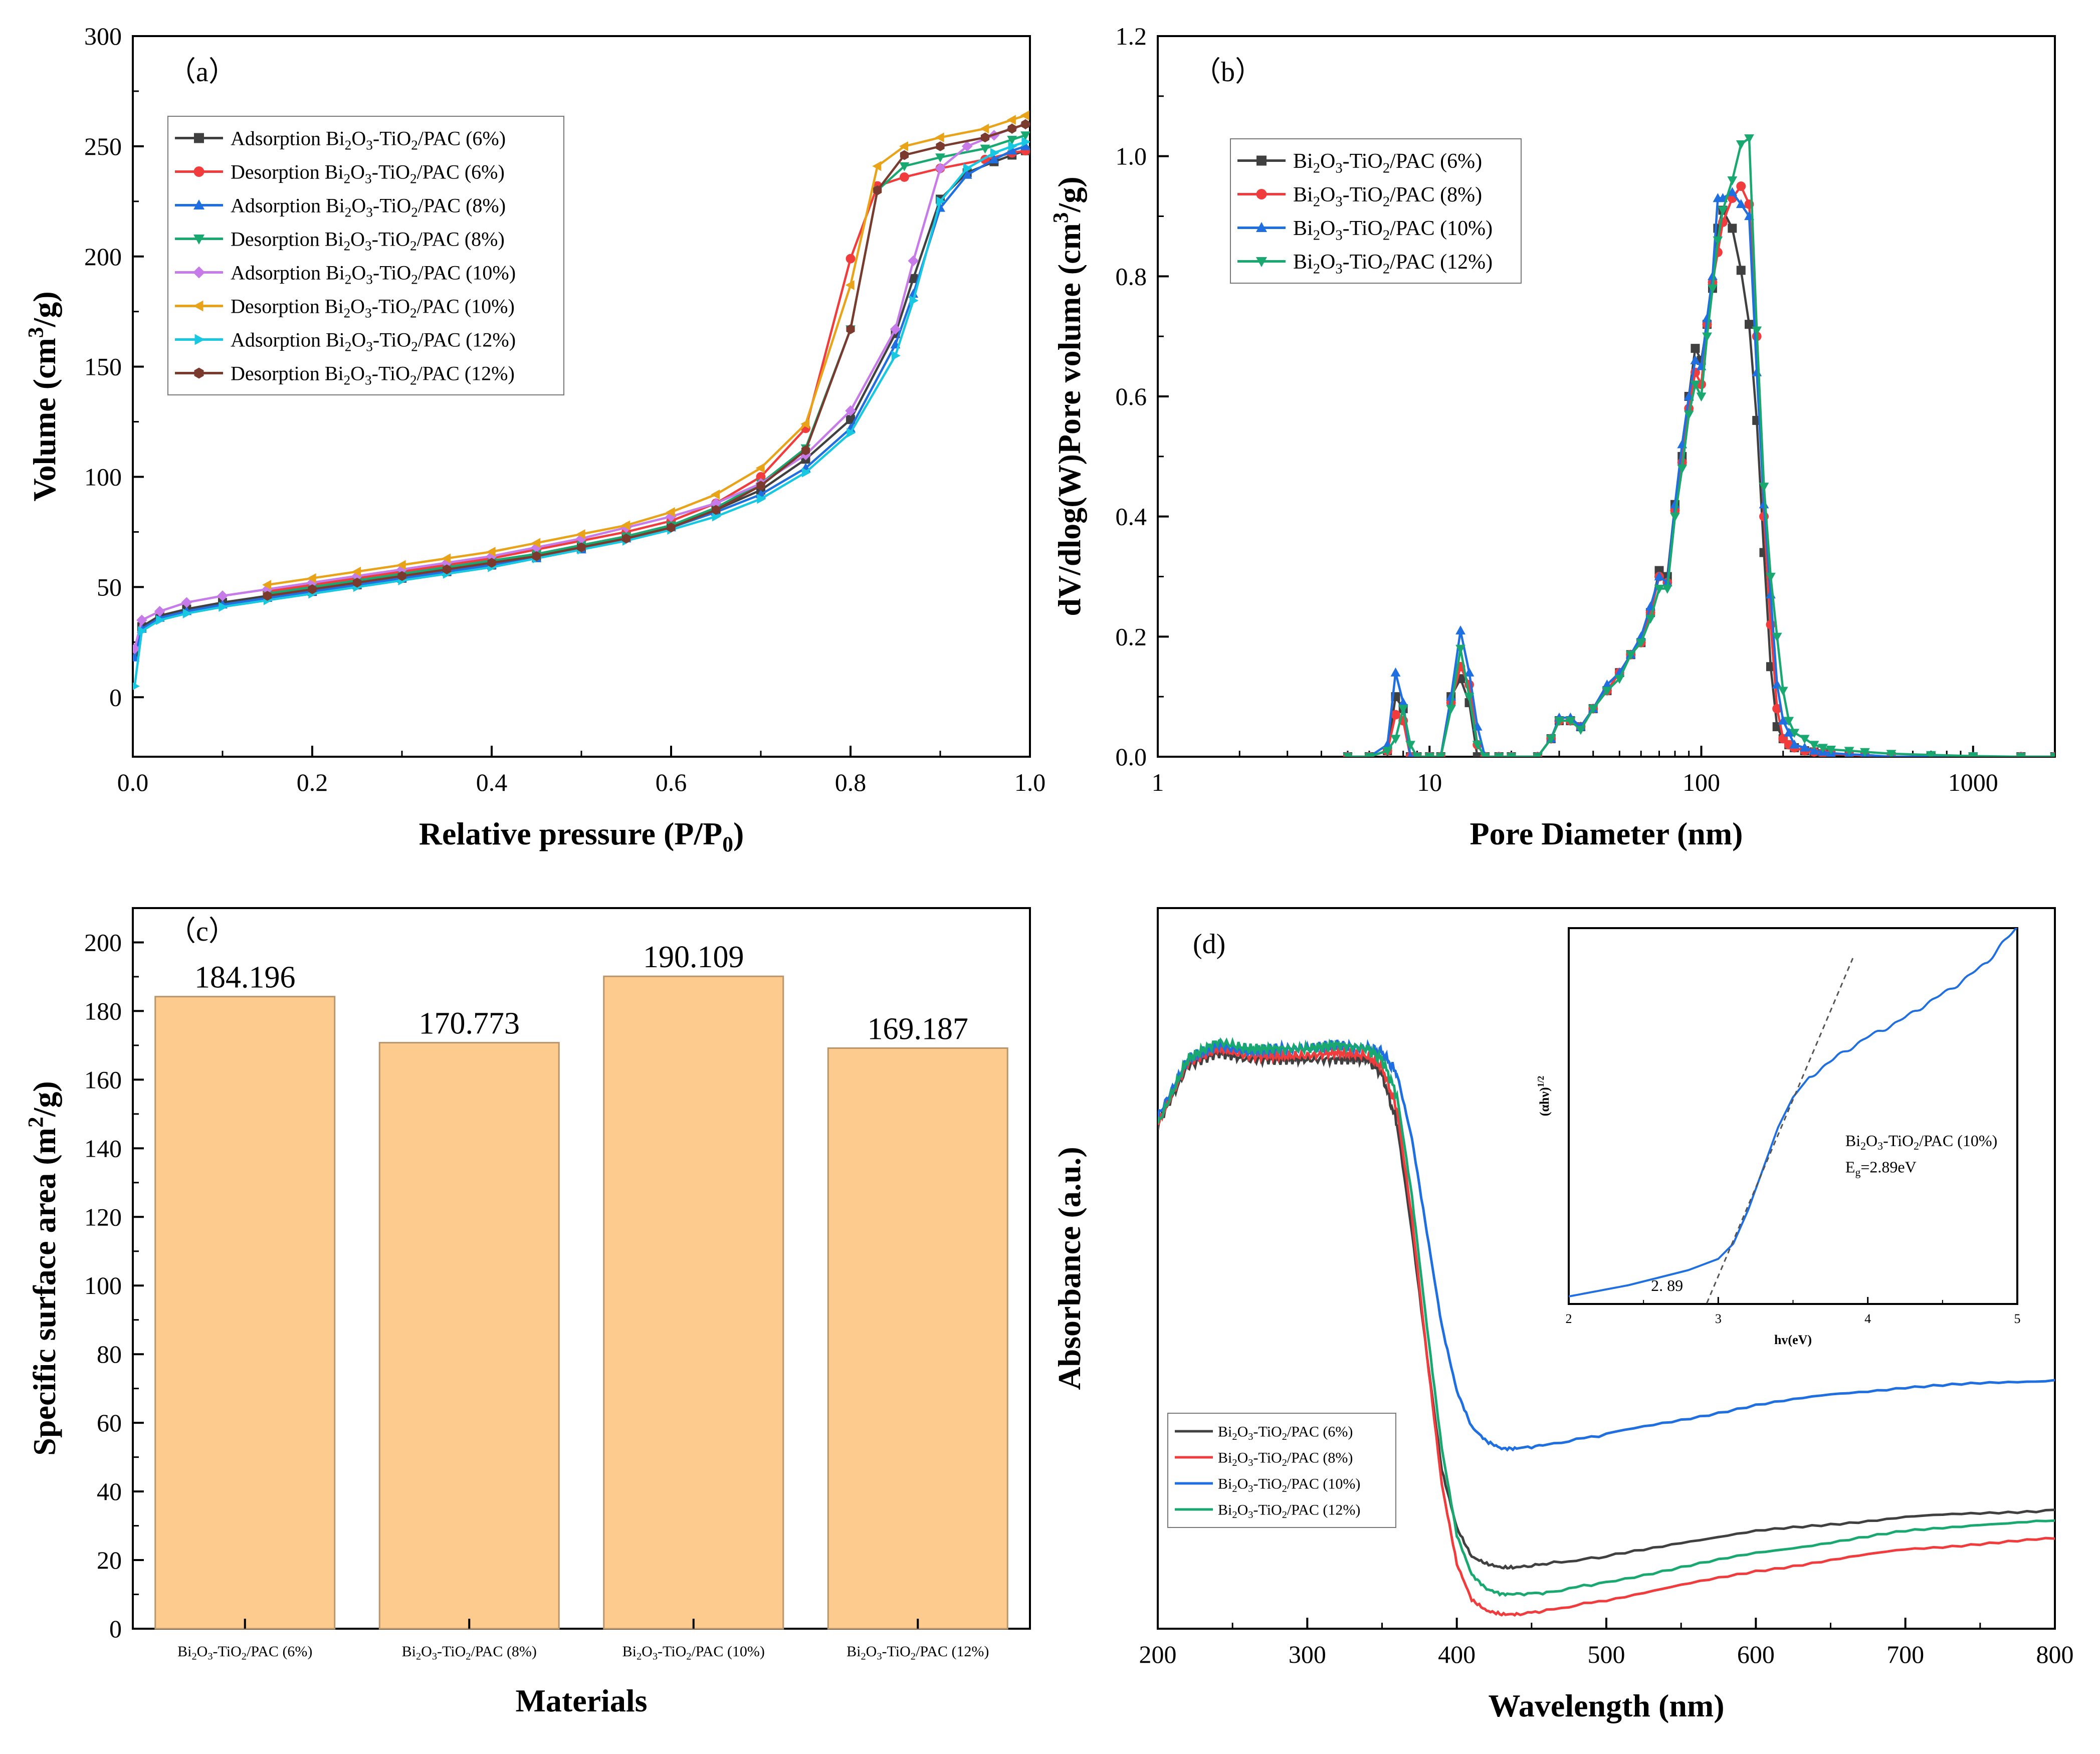 The width and height of the screenshot is (2100, 1754). Describe the element at coordinates (1285, 1459) in the screenshot. I see `panel-d-legend-entry-2: Bi2O3​-TiO2​/PAC (8%)` at that location.